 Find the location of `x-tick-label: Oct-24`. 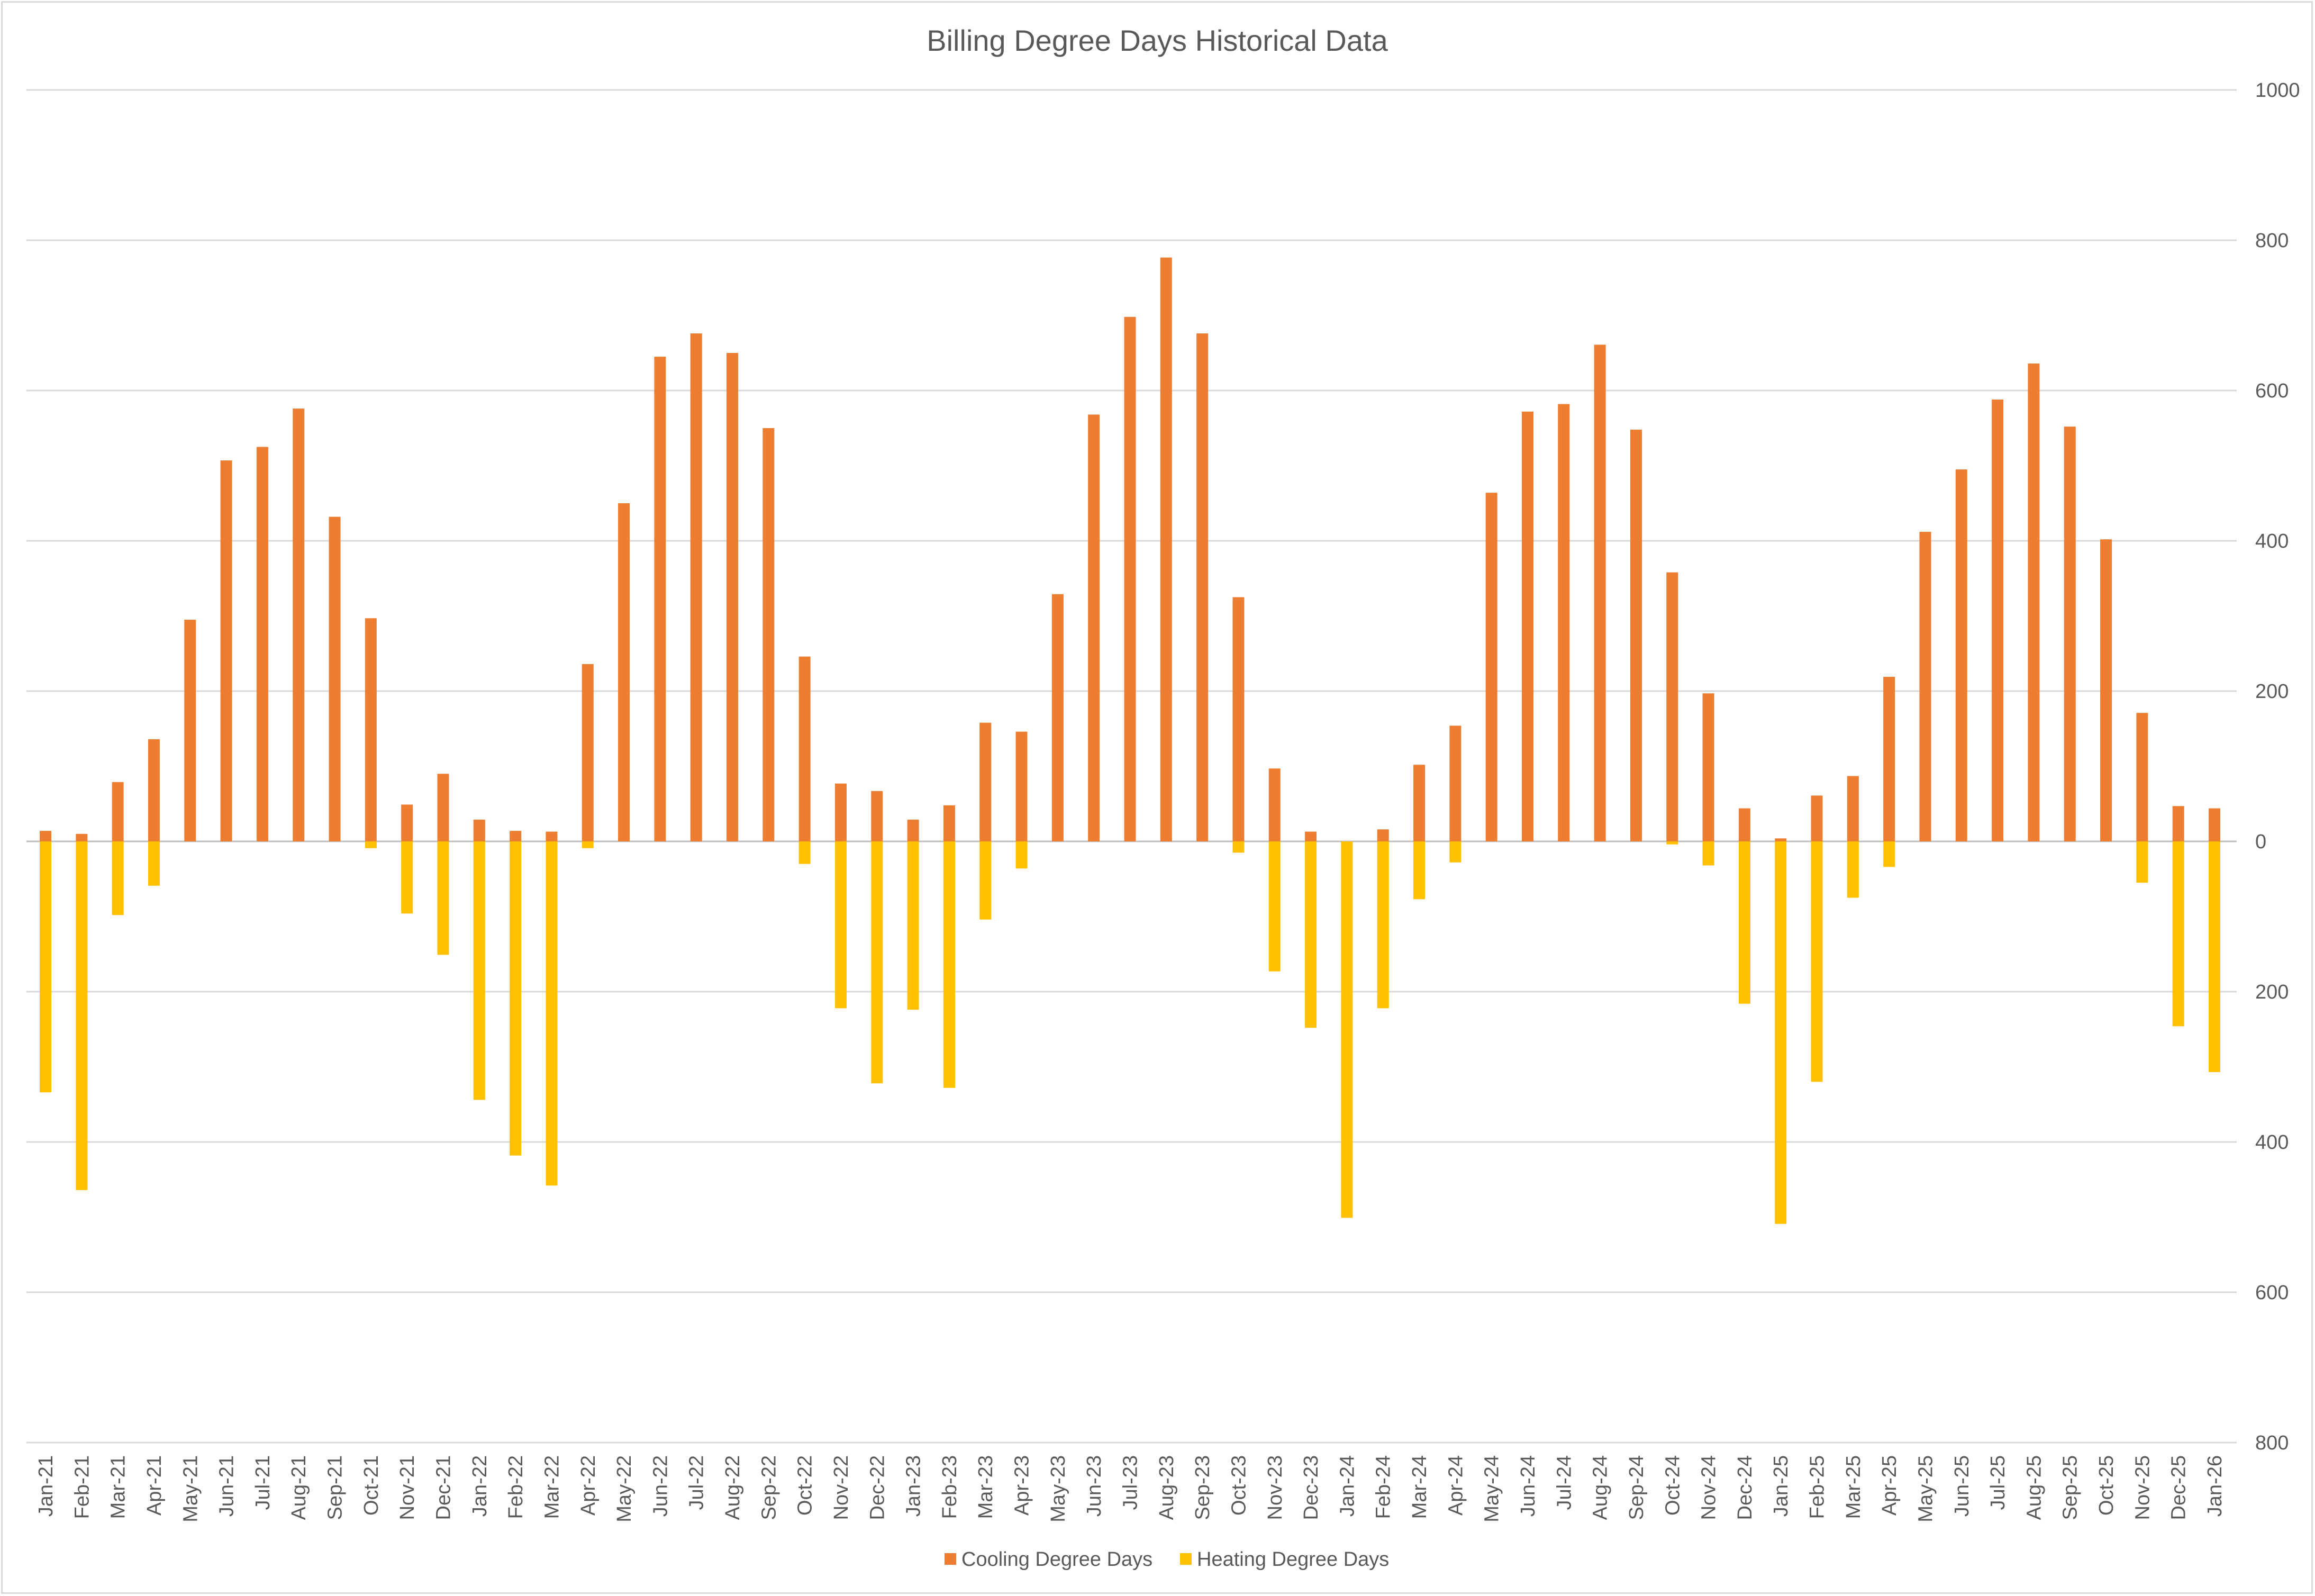

x-tick-label: Oct-24 is located at coordinates (1673, 1485).